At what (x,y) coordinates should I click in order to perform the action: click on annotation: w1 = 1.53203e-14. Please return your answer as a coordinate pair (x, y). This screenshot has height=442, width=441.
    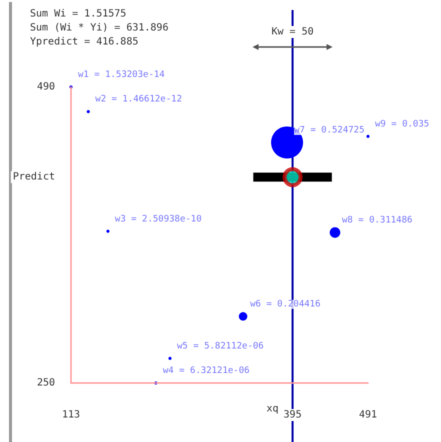
    Looking at the image, I should click on (121, 75).